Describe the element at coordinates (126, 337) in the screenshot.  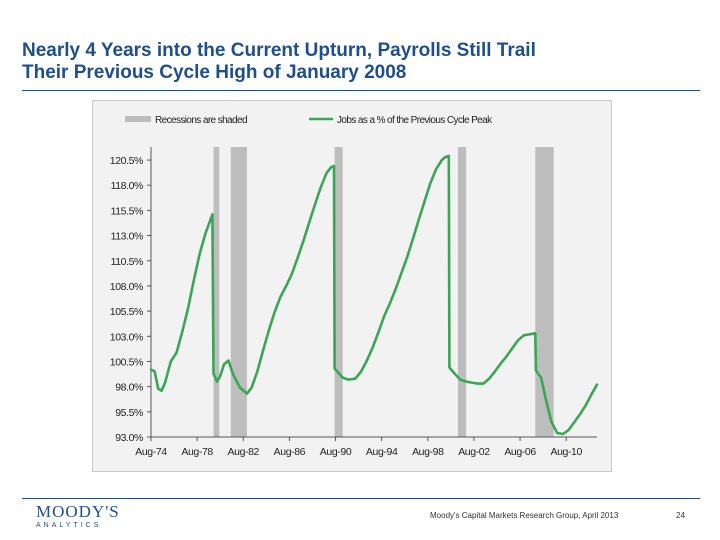
I see `y-tick-label: 103.0%` at that location.